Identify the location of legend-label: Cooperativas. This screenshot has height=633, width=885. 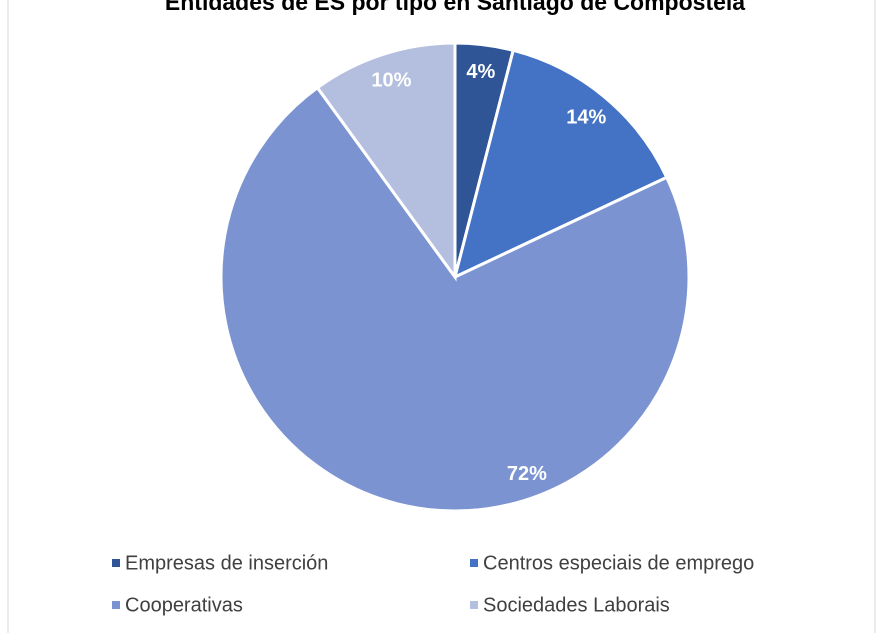
(184, 605).